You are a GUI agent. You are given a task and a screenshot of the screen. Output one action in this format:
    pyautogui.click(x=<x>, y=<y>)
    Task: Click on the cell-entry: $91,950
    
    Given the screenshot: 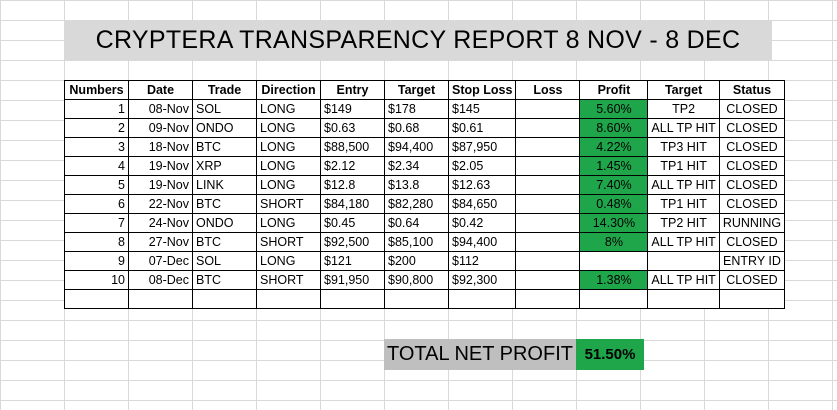 What is the action you would take?
    pyautogui.click(x=352, y=280)
    